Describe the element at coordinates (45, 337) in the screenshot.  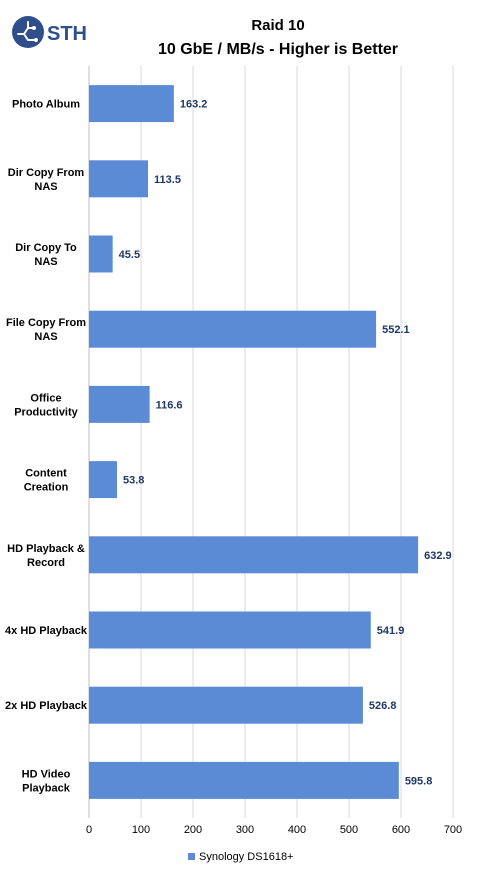
I see `category-label-3-line-1: NAS` at that location.